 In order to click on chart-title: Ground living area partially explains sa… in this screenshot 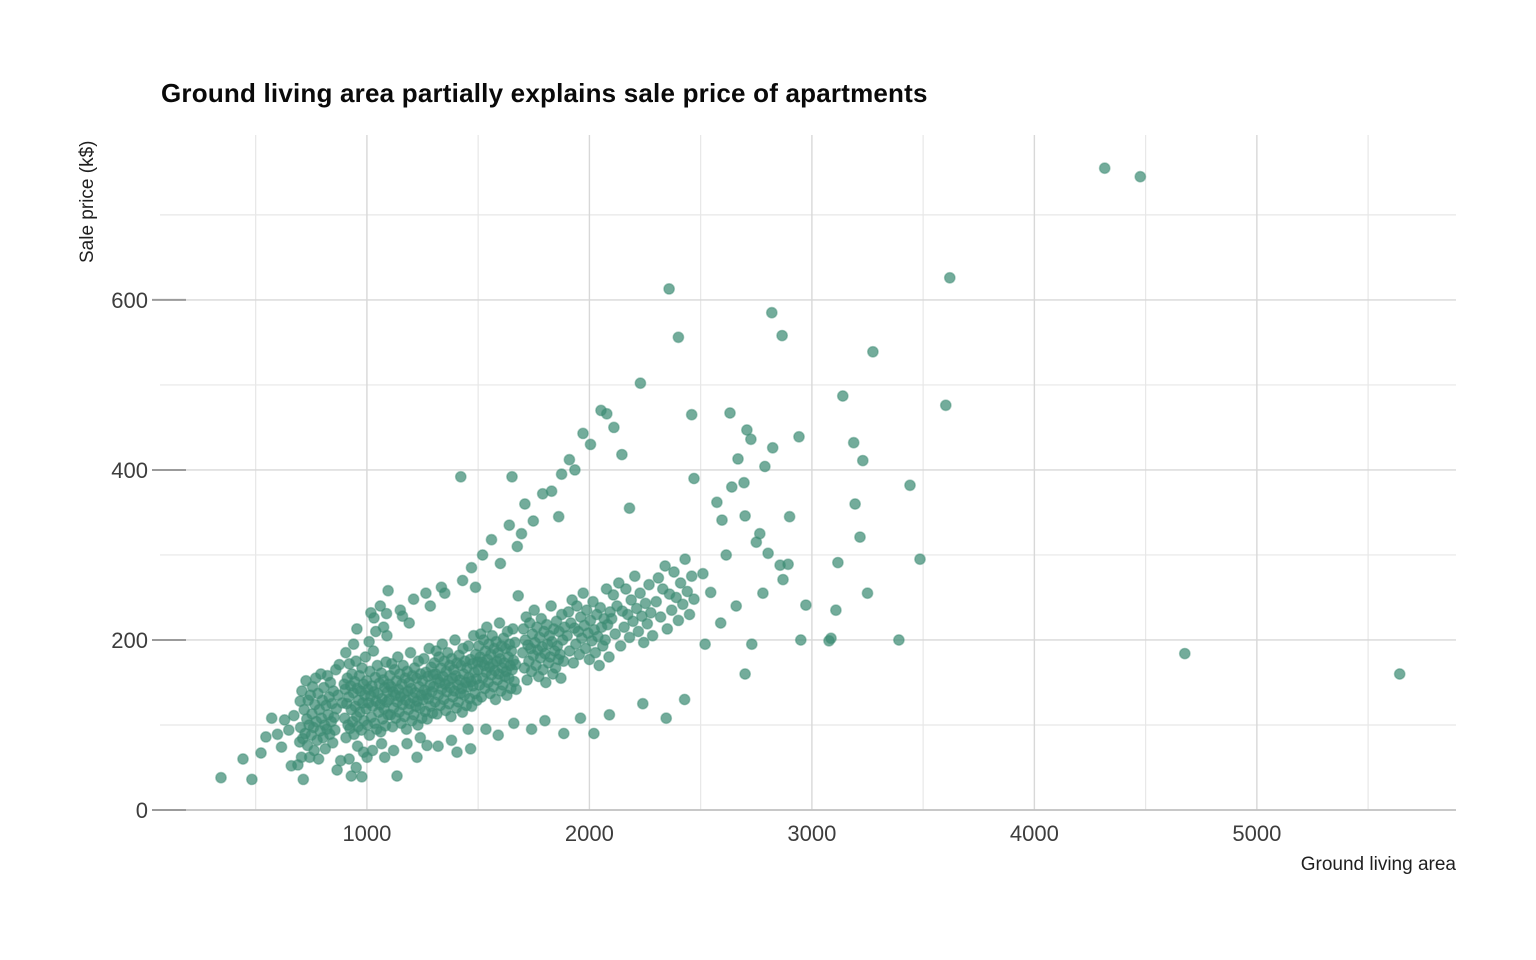, I will do `click(544, 93)`.